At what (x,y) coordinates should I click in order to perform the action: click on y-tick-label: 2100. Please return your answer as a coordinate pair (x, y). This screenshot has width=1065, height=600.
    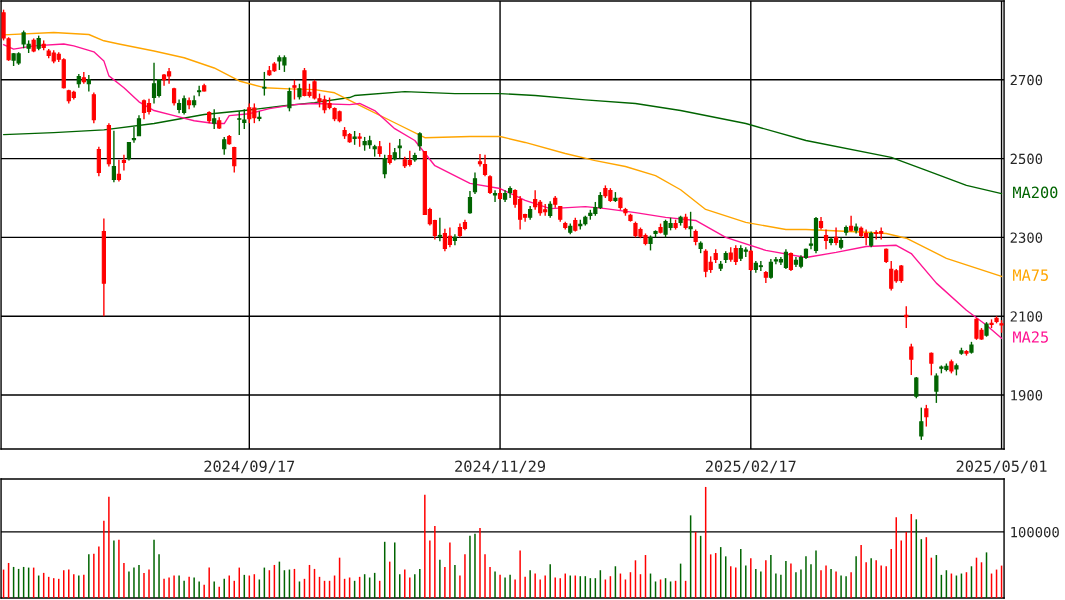
    Looking at the image, I should click on (1026, 316).